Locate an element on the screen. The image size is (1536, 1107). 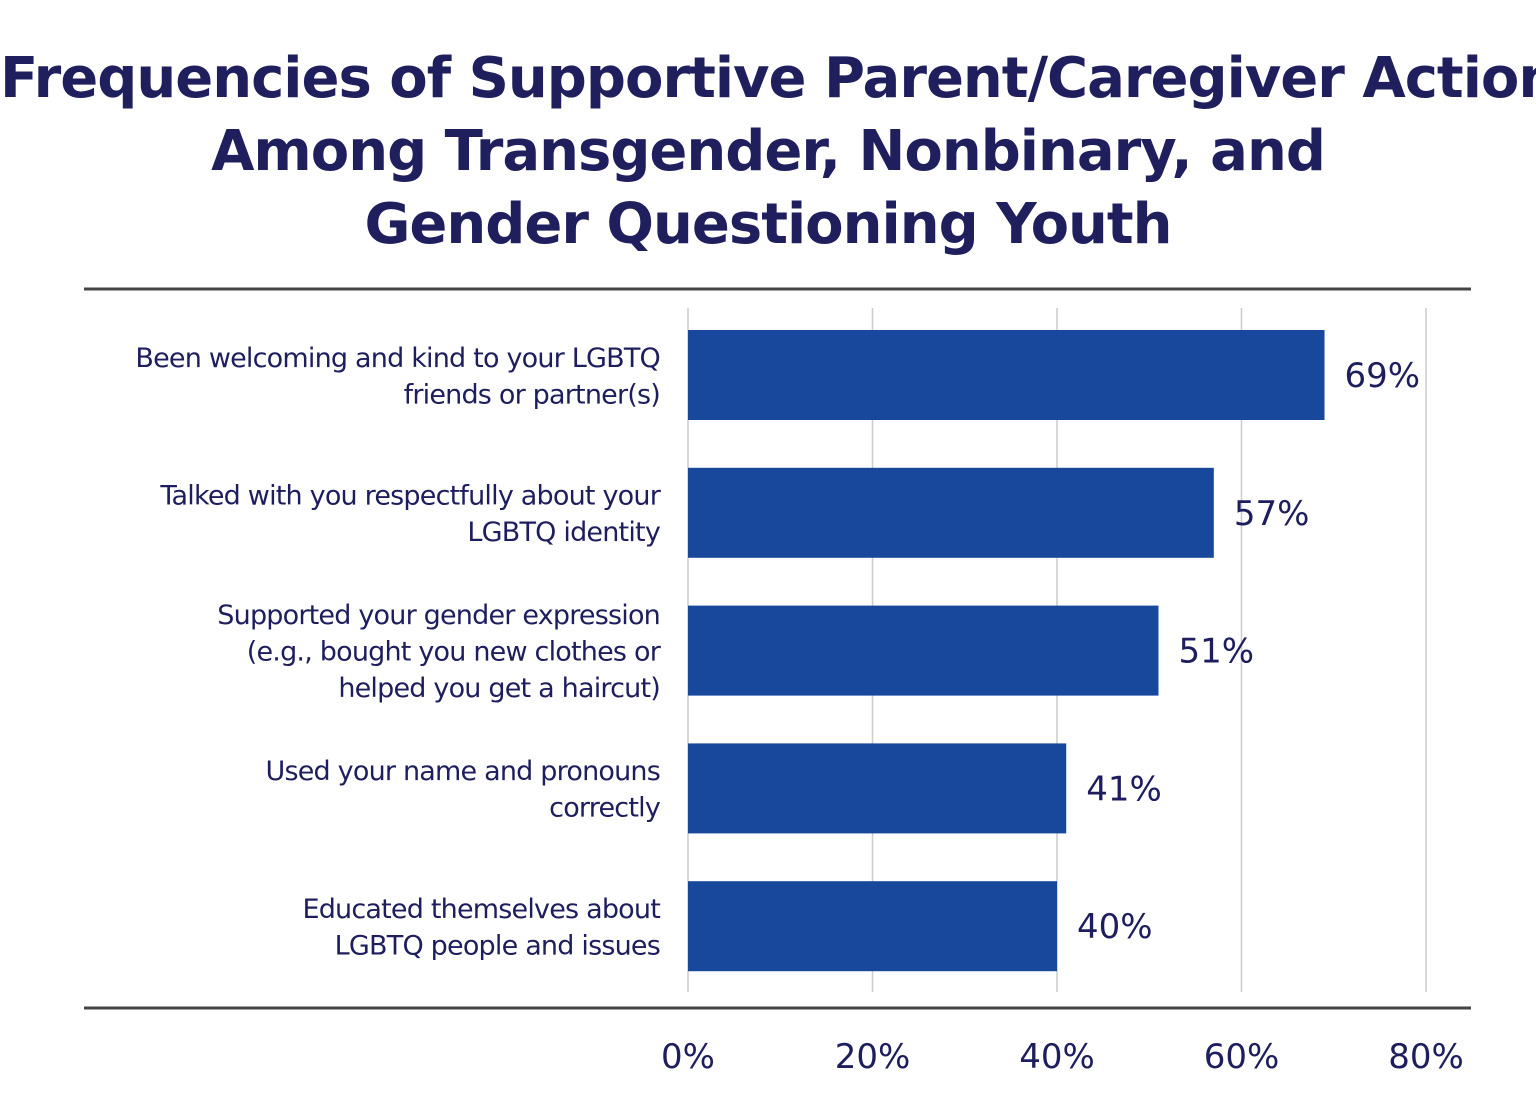
category-label: (e.g., bought you new clothes or is located at coordinates (454, 652).